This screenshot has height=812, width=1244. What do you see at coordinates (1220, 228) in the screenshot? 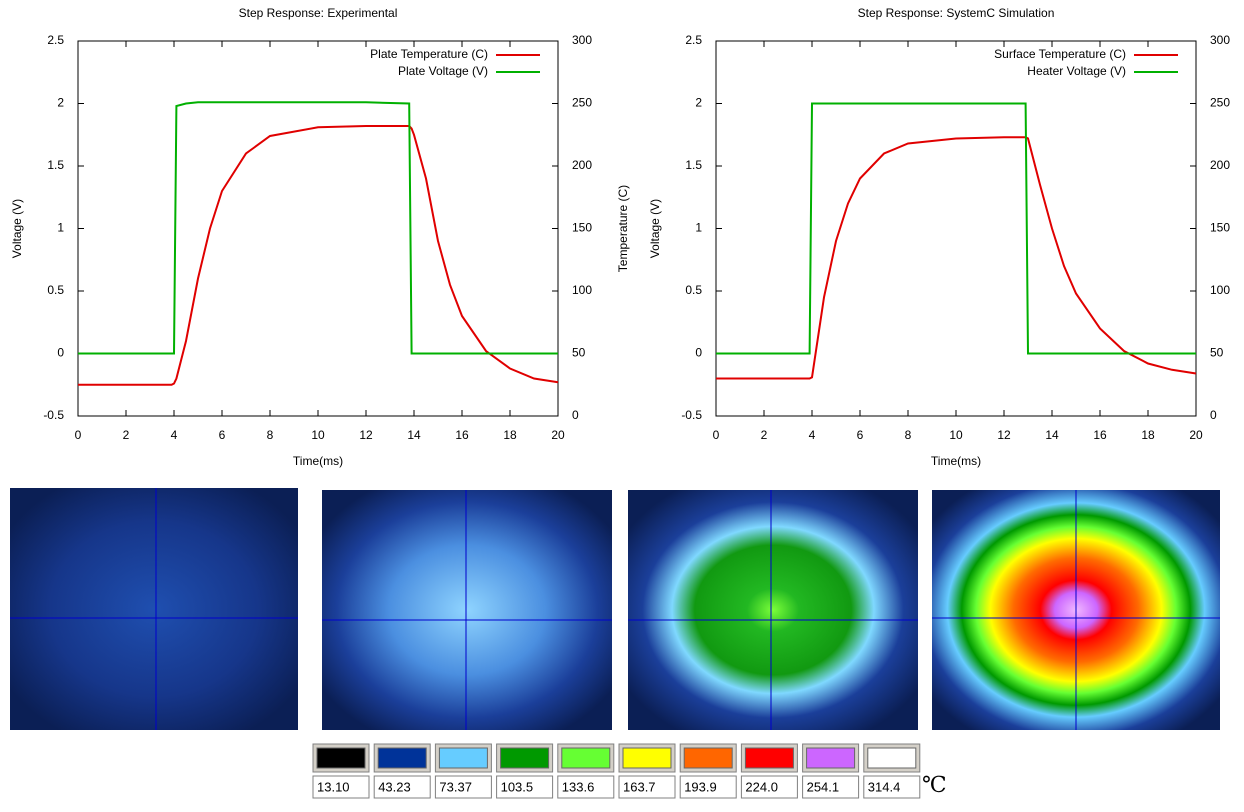
I see `y2-tick-label: 150` at bounding box center [1220, 228].